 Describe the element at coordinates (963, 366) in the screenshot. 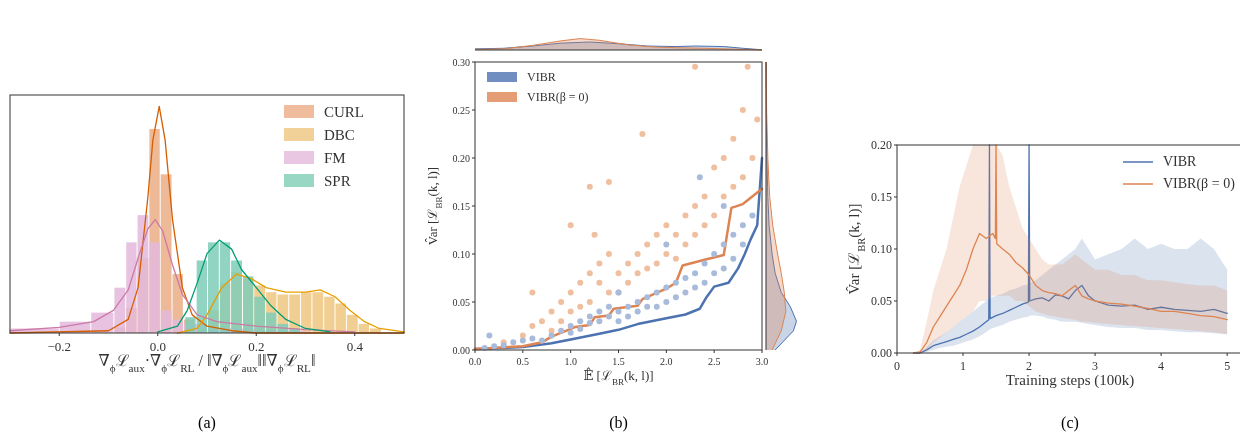

I see `x-tick-label: 1` at that location.